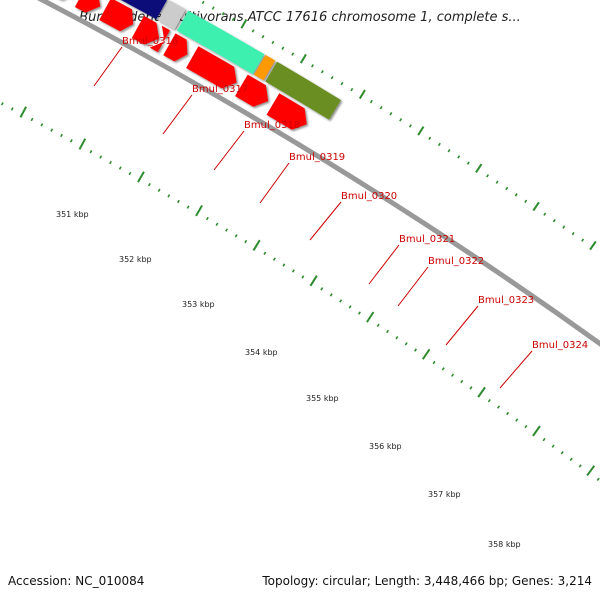 The width and height of the screenshot is (600, 600). I want to click on gene-label-bmul_0317: Bmul_0317, so click(220, 89).